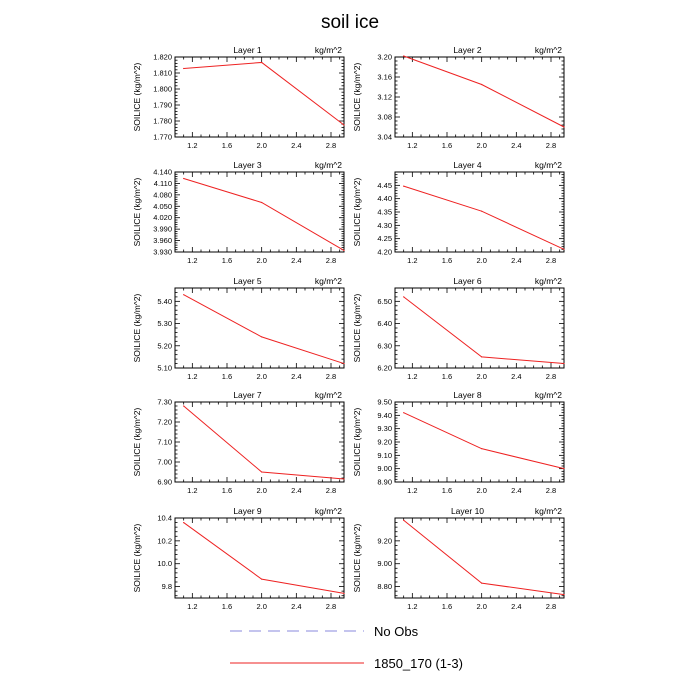  What do you see at coordinates (384, 57) in the screenshot?
I see `y-tick-label: 3.20` at bounding box center [384, 57].